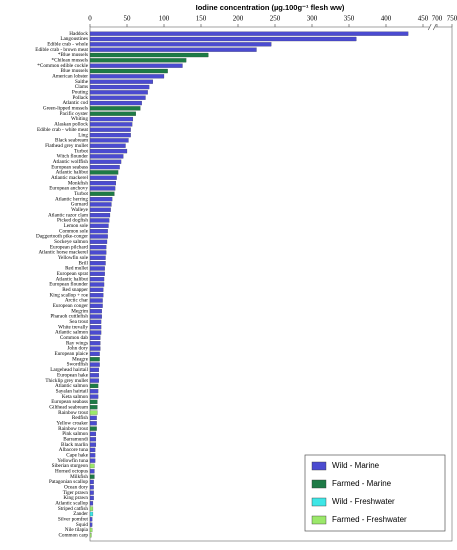 Image resolution: width=457 pixels, height=550 pixels. What do you see at coordinates (76, 301) in the screenshot?
I see `y-tick-label: Arctic char` at bounding box center [76, 301].